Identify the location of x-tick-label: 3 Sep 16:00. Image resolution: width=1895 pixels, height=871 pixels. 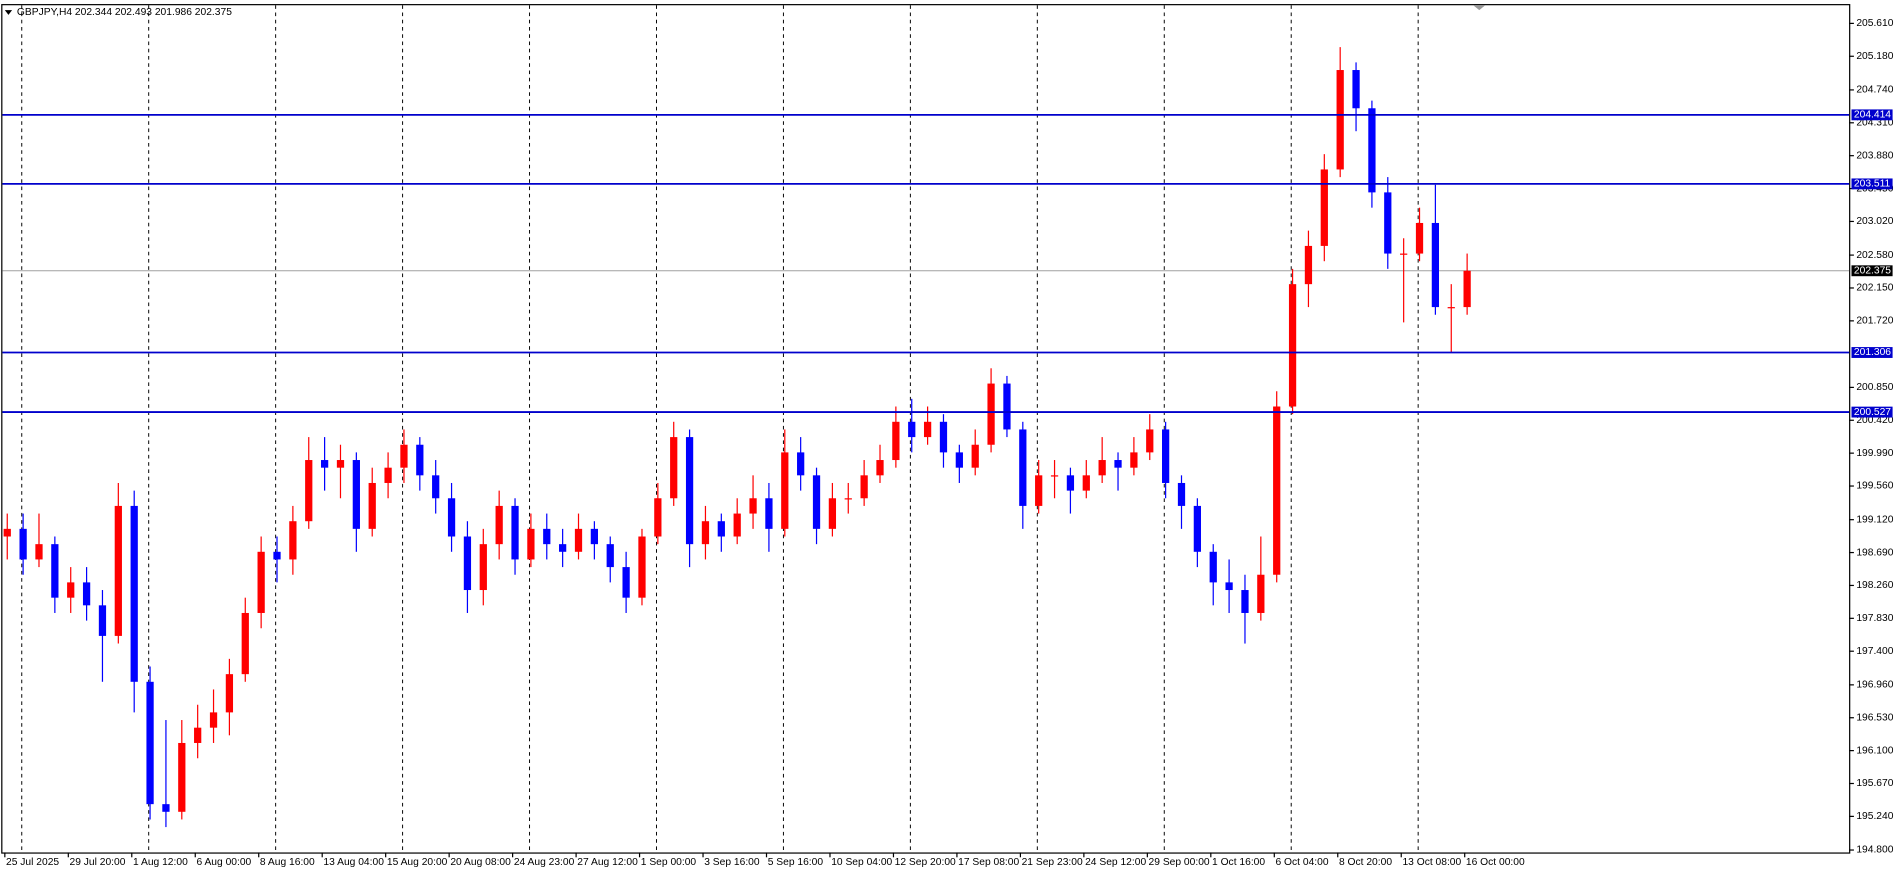
(732, 862).